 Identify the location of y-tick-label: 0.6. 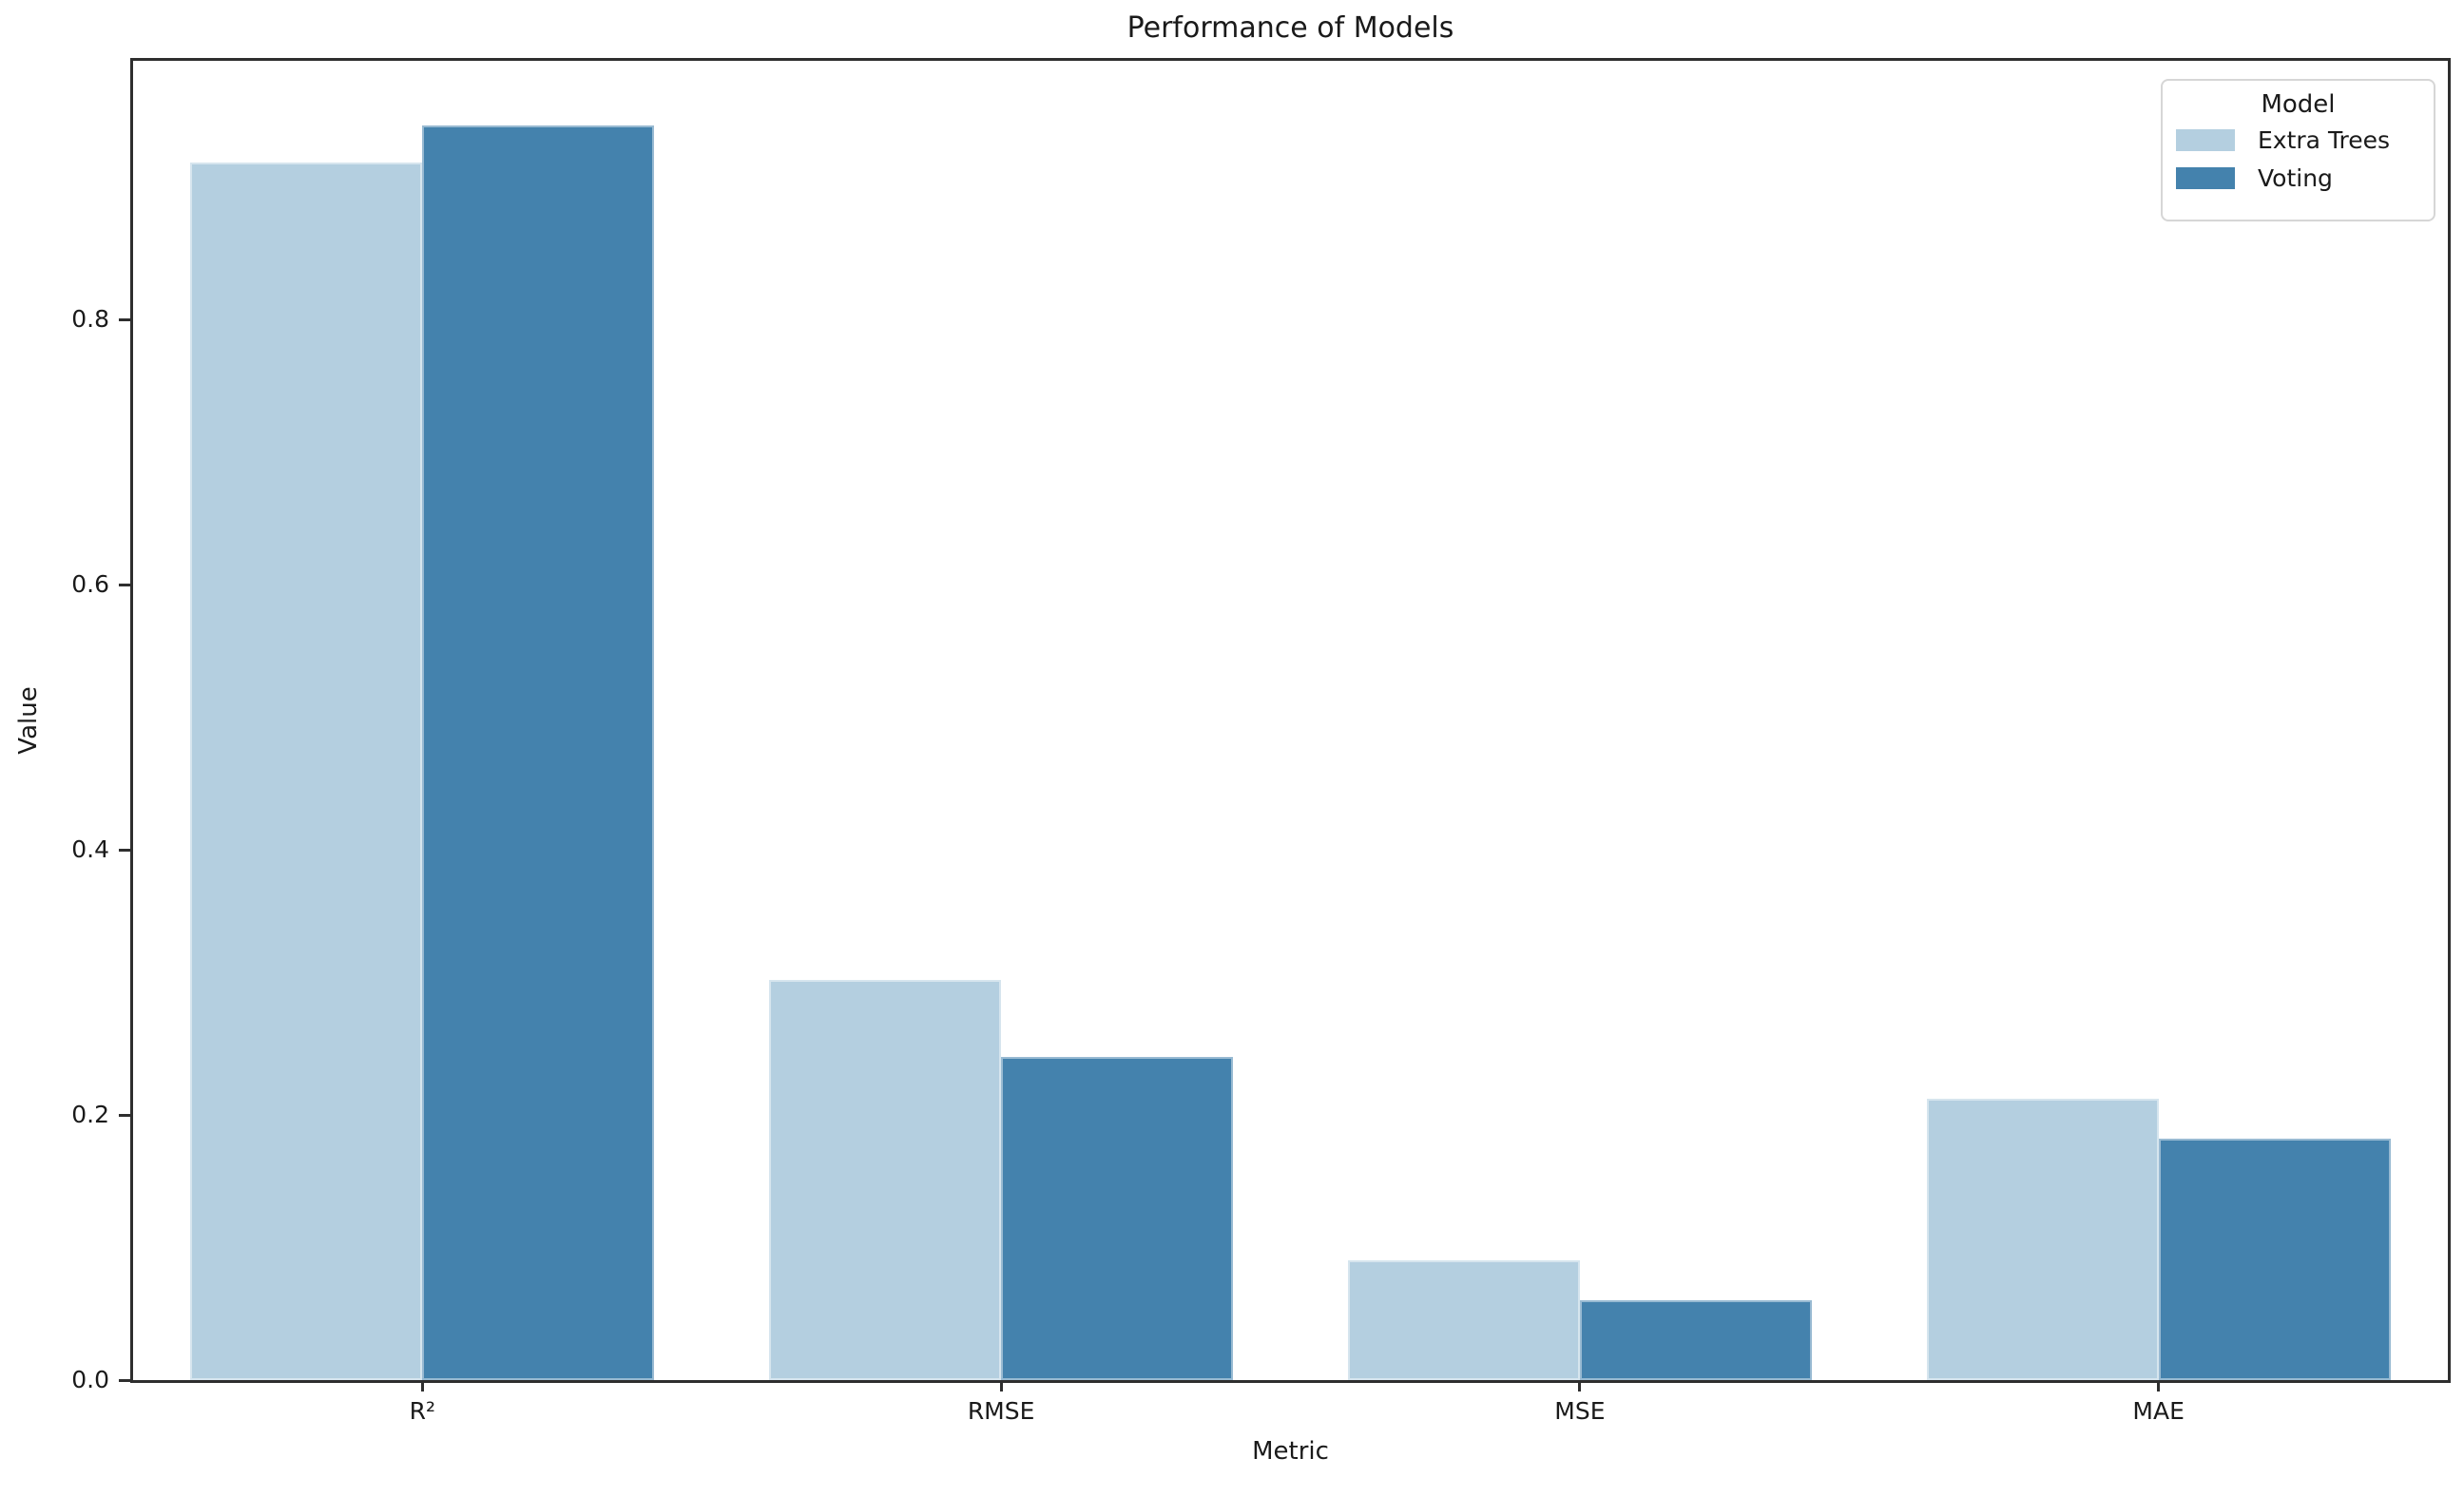
(90, 584).